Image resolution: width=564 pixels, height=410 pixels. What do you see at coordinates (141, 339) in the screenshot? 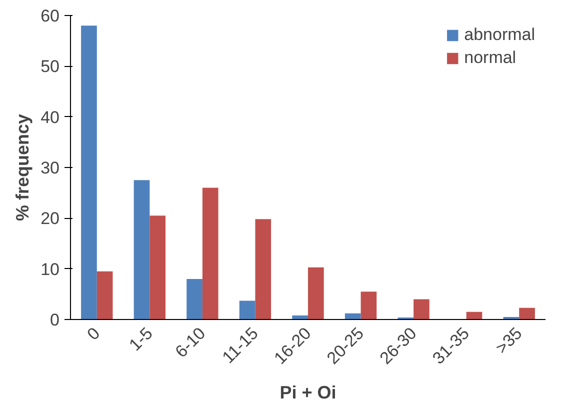
I see `x-tick-label: 1-5` at bounding box center [141, 339].